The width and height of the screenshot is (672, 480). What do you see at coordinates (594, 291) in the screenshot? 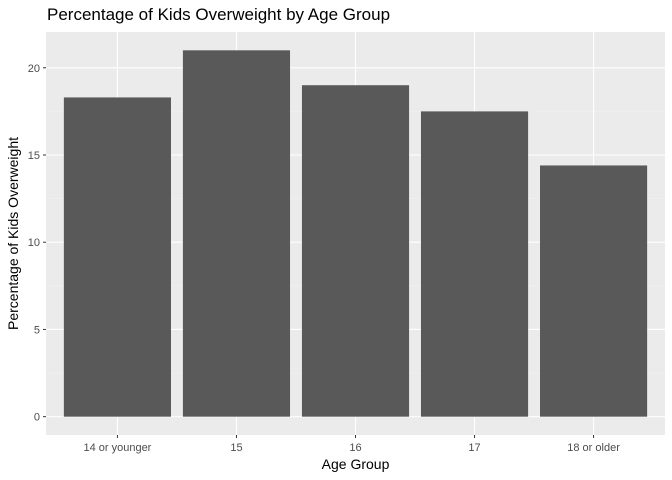
I see `bar-18-or-older` at bounding box center [594, 291].